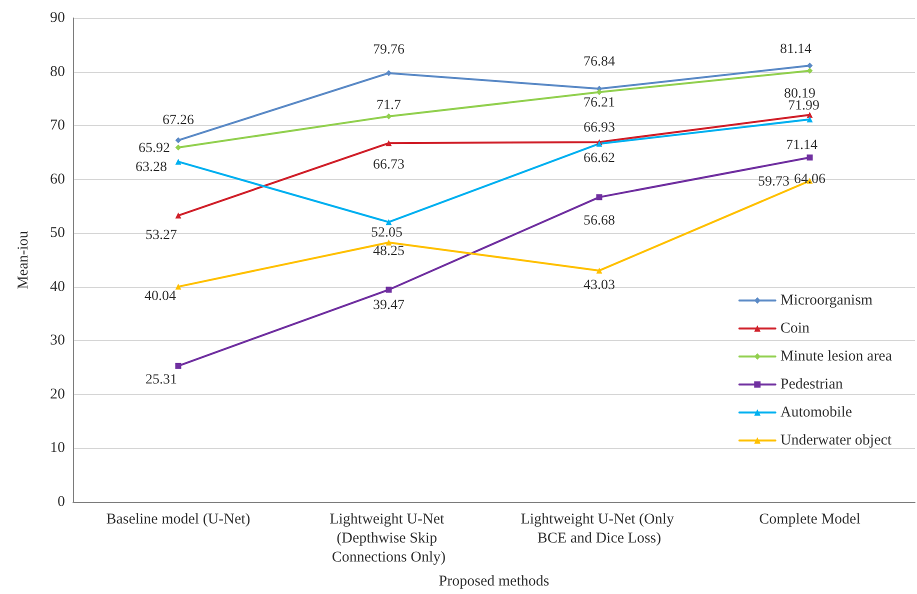 The width and height of the screenshot is (917, 594). What do you see at coordinates (154, 148) in the screenshot?
I see `data-label: 65.92` at bounding box center [154, 148].